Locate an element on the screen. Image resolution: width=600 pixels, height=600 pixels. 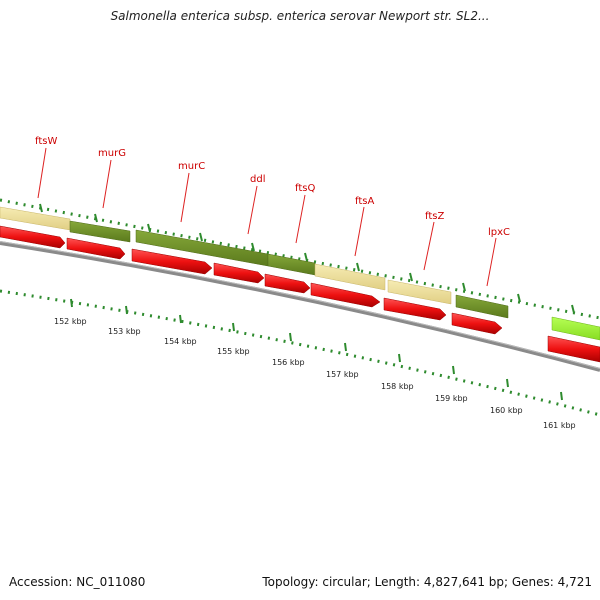
kbp-label: 161 kbp is located at coordinates (559, 425).